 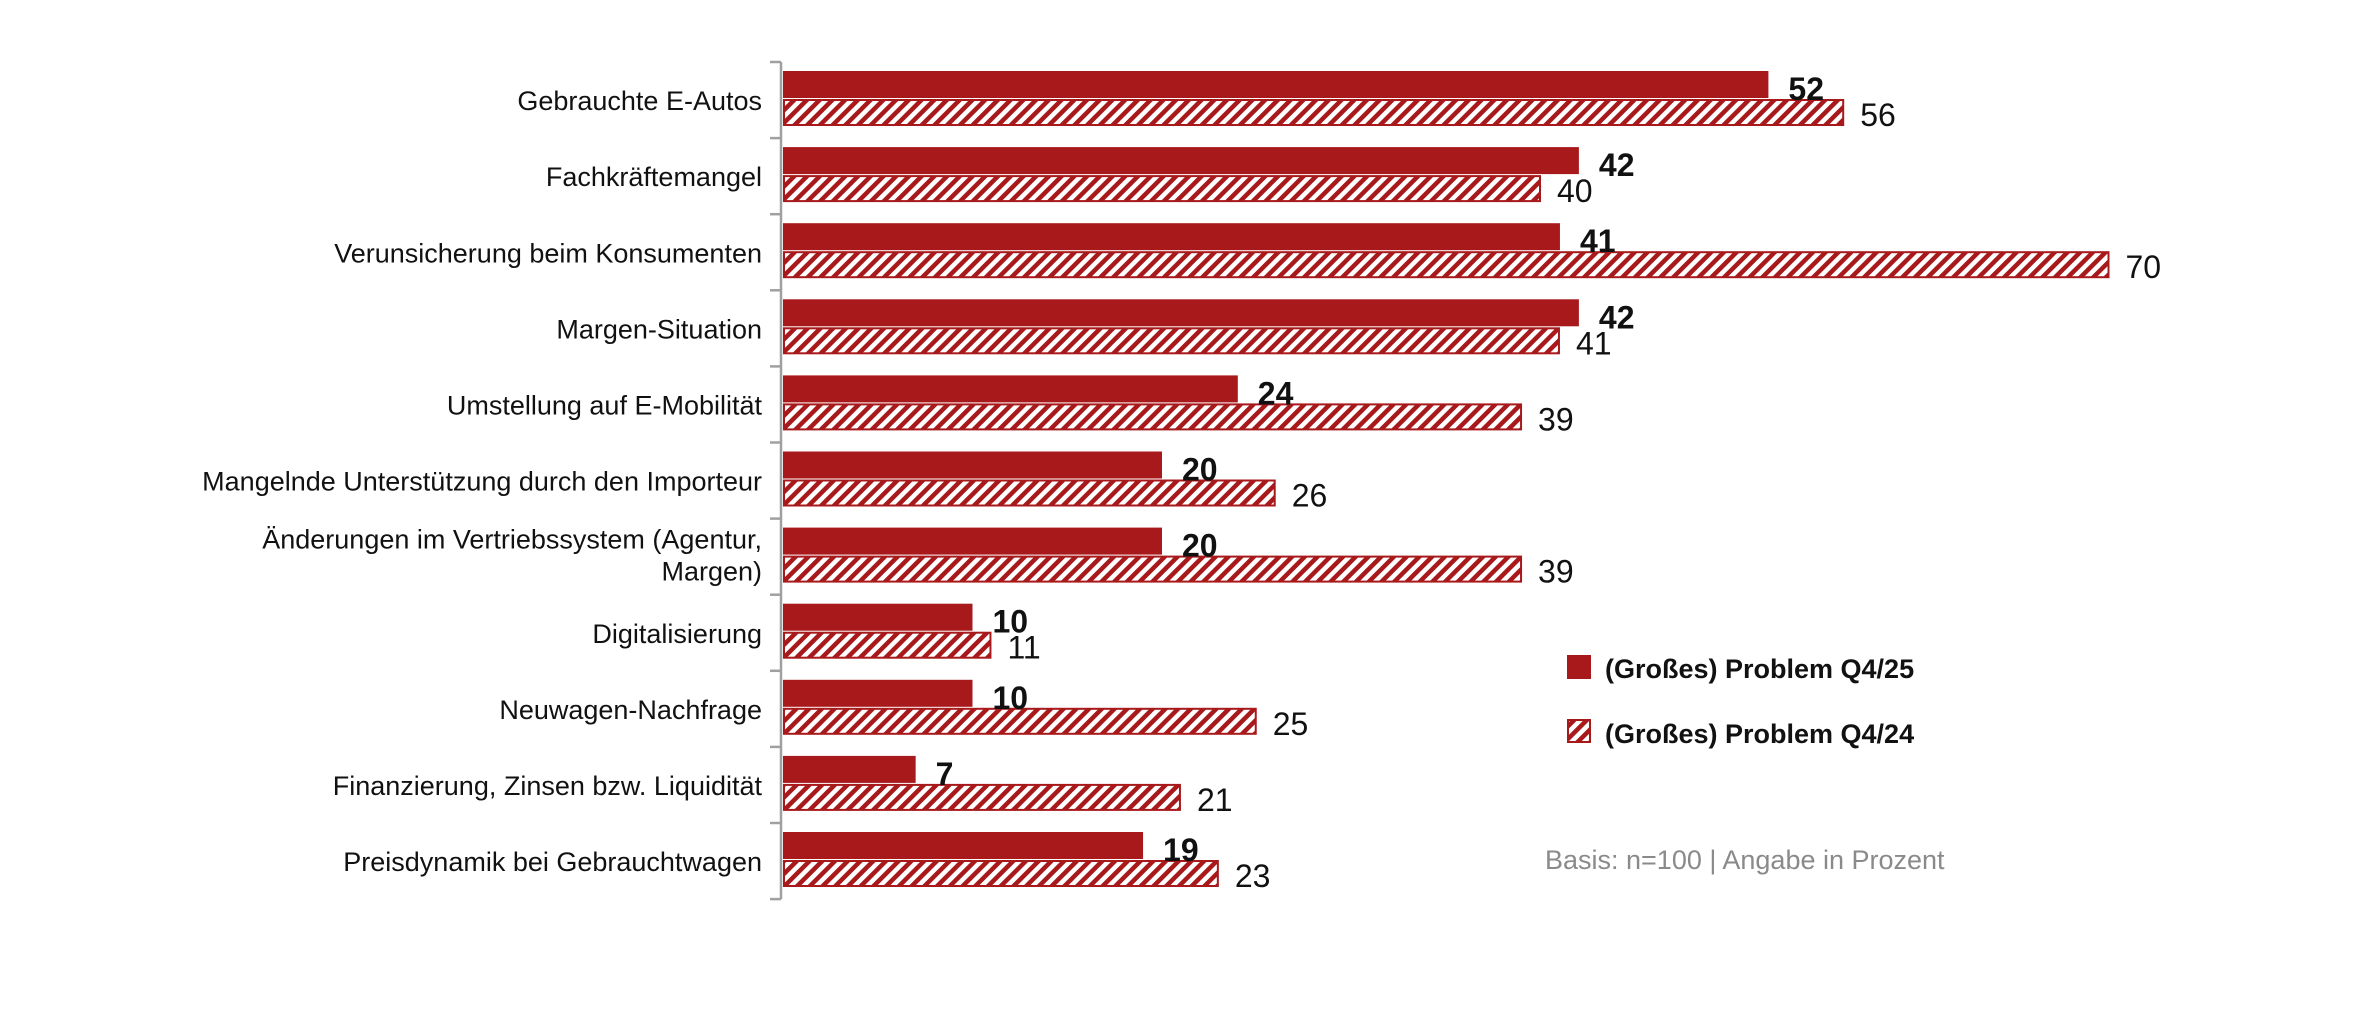 I want to click on category-label: Margen-Situation, so click(x=659, y=329).